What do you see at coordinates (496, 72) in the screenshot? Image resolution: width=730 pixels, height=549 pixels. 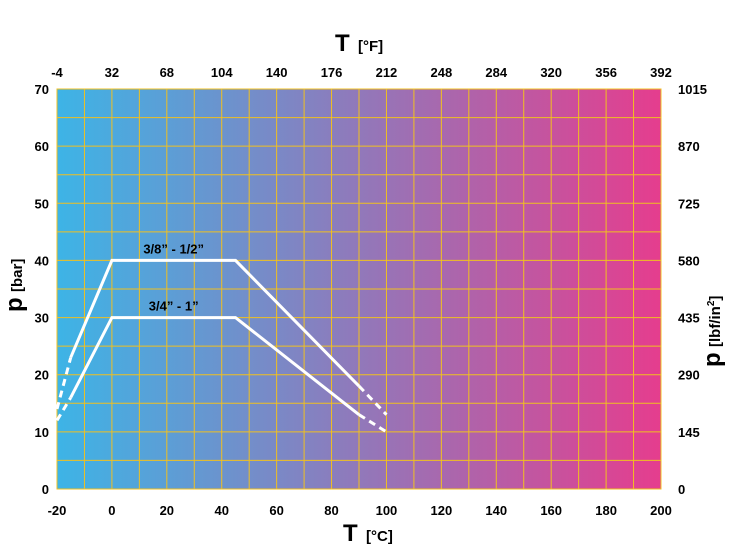 I see `top-tick-label: 284` at bounding box center [496, 72].